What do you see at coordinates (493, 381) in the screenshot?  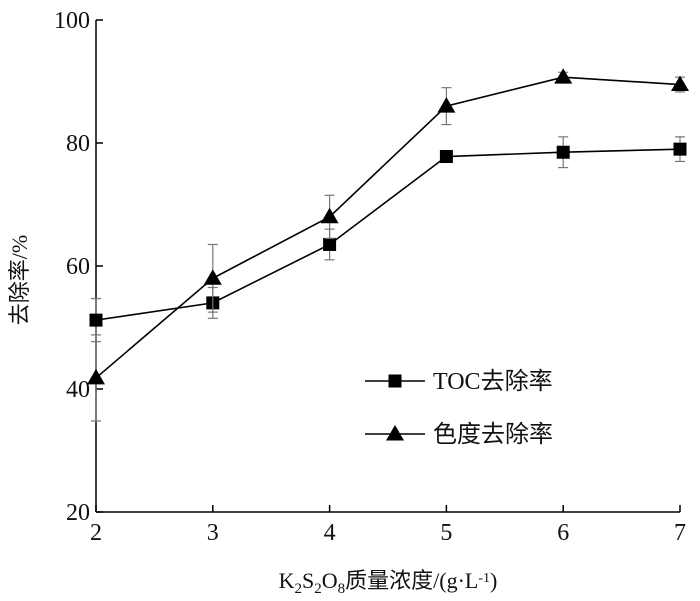 I see `legend-label: TOC去除率` at bounding box center [493, 381].